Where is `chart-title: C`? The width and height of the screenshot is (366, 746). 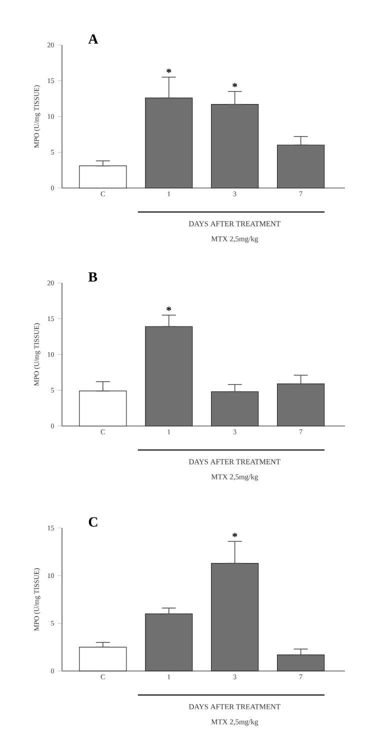 chart-title: C is located at coordinates (93, 522).